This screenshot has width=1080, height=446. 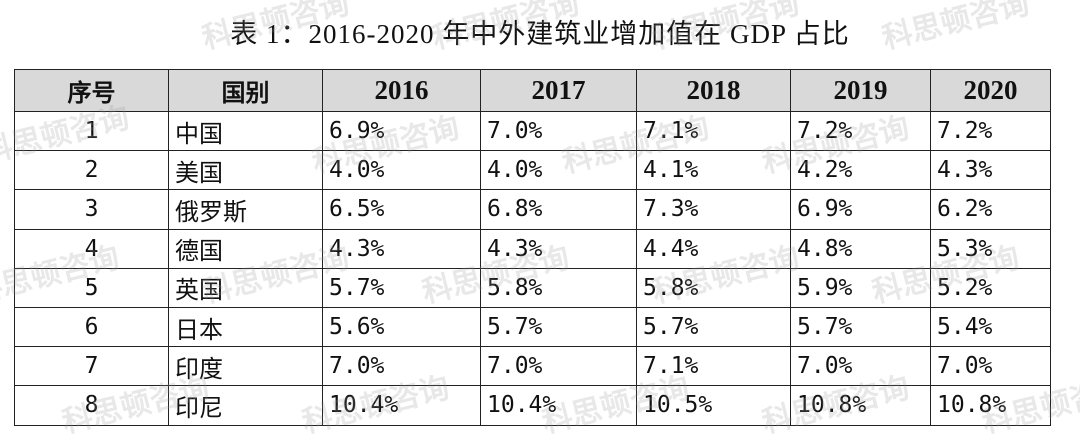 I want to click on header-cell: 2020, so click(x=990, y=90).